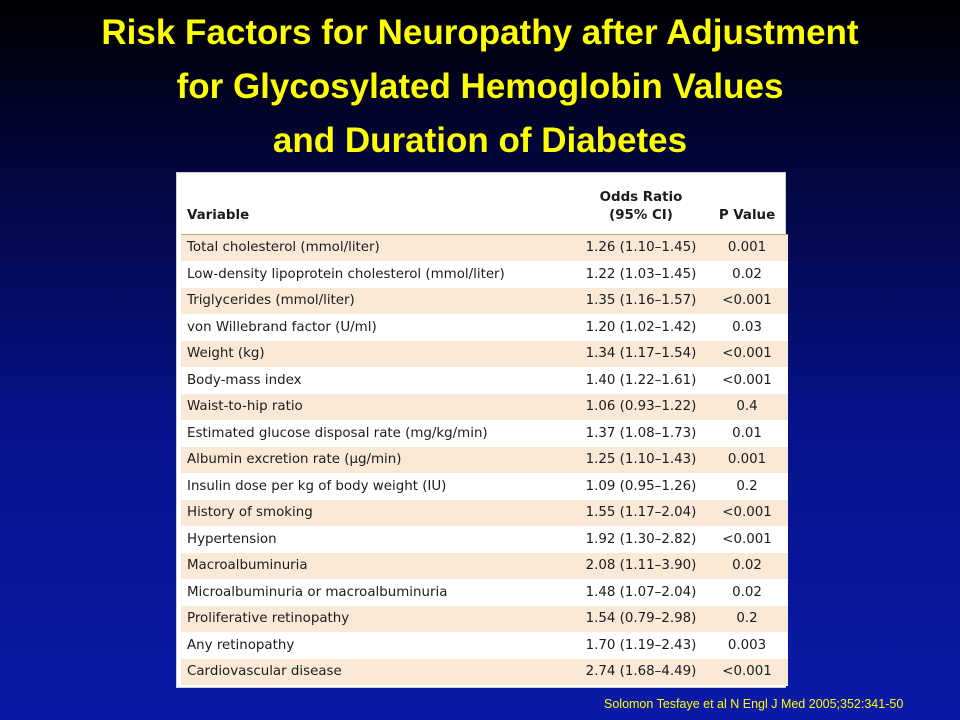 Image resolution: width=960 pixels, height=720 pixels. What do you see at coordinates (641, 433) in the screenshot?
I see `cell-odds-ratio: 1.37 (1.08–1.73)` at bounding box center [641, 433].